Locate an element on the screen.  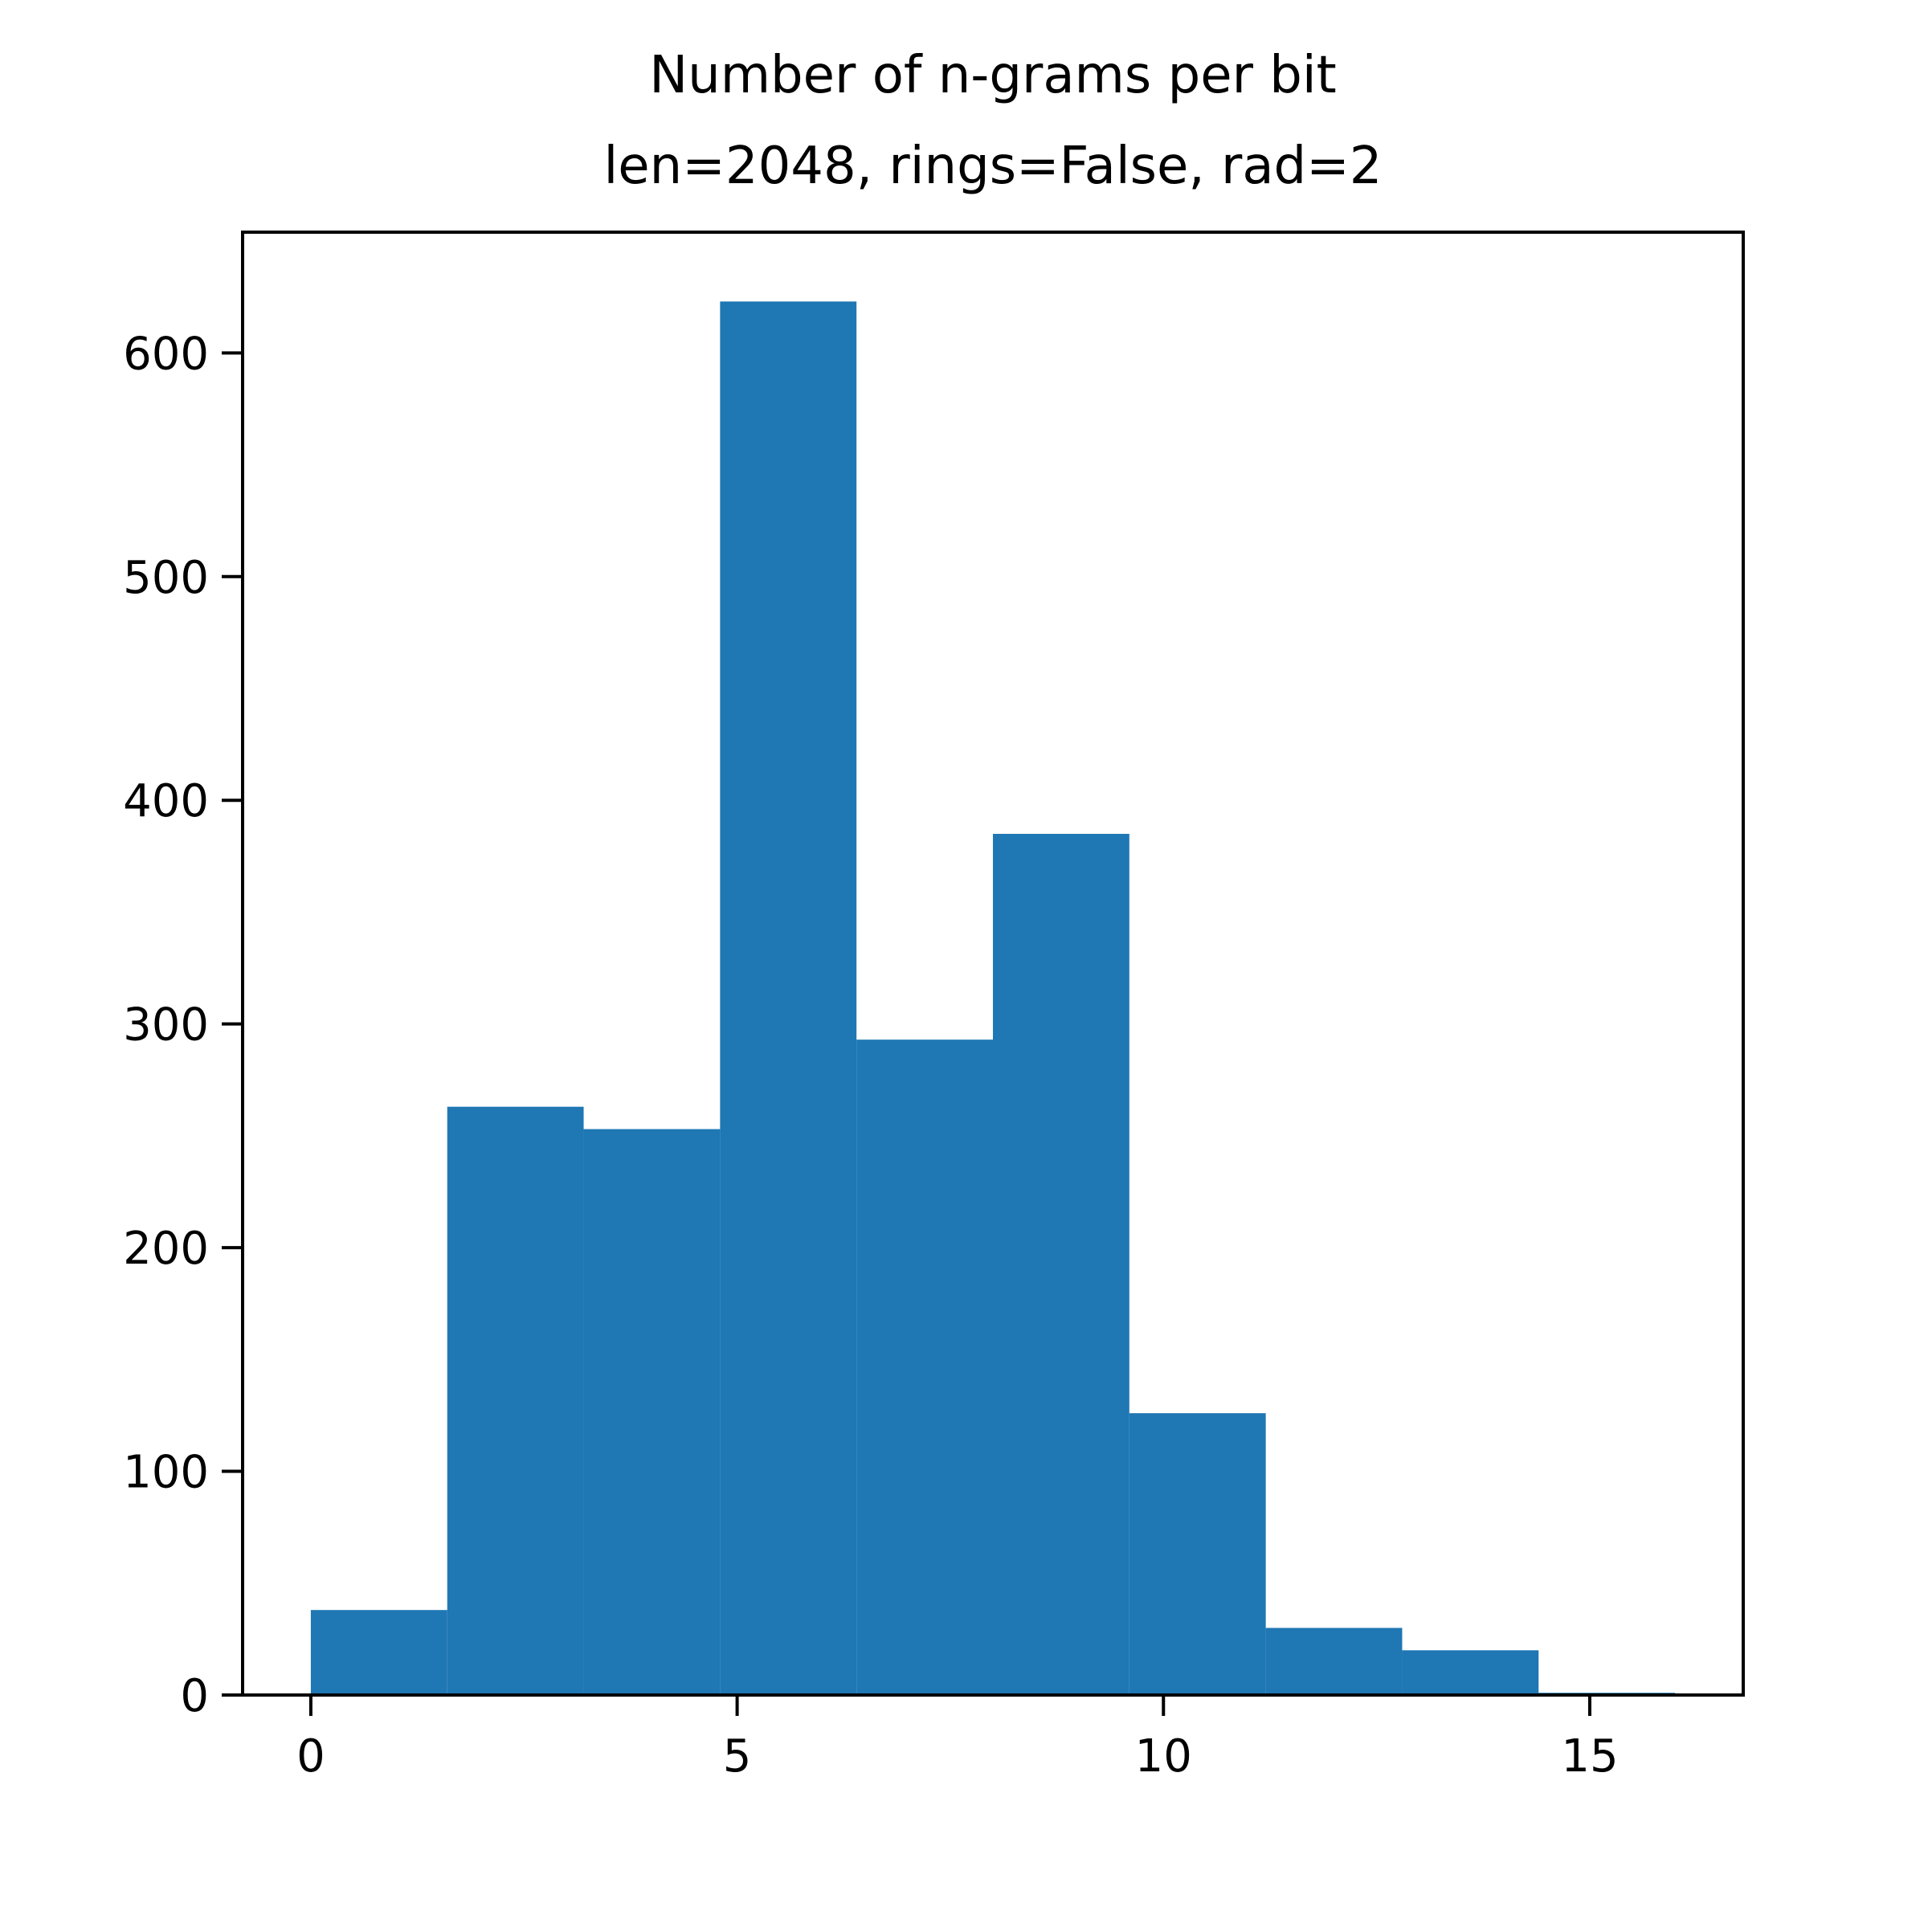
y-tick-label: 300 is located at coordinates (166, 1025).